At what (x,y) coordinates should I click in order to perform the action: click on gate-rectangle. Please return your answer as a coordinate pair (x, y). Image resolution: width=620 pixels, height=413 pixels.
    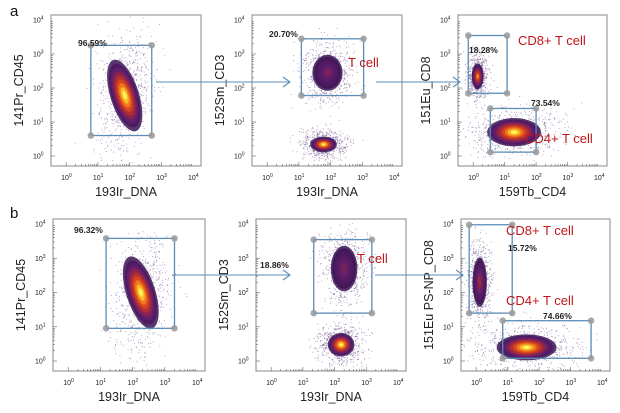
    Looking at the image, I should click on (121, 90).